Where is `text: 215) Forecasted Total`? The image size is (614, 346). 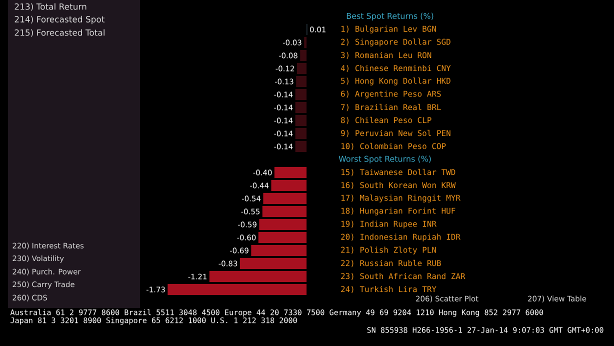
text: 215) Forecasted Total is located at coordinates (59, 33).